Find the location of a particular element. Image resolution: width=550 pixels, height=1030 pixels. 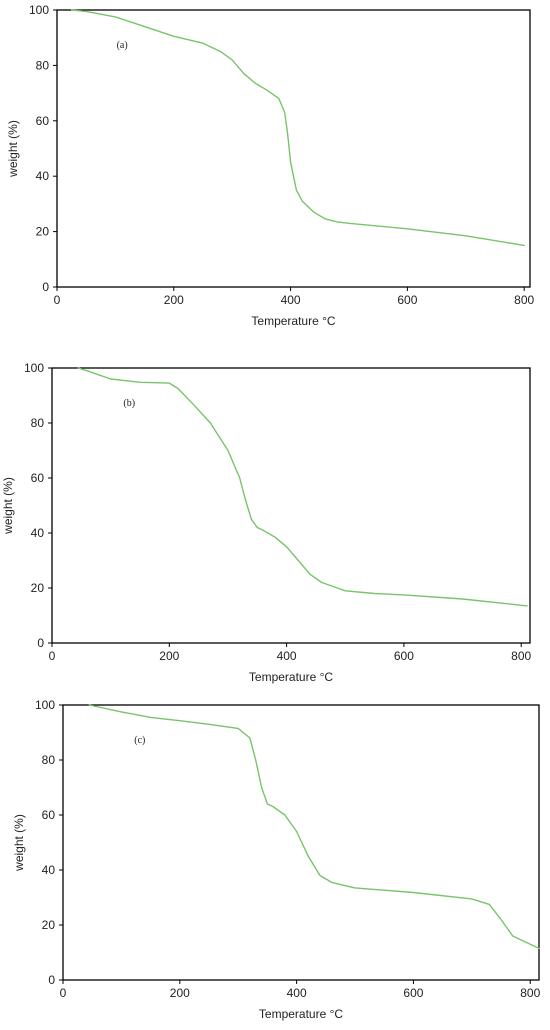

y-tick-a-80: 80 is located at coordinates (46, 65).